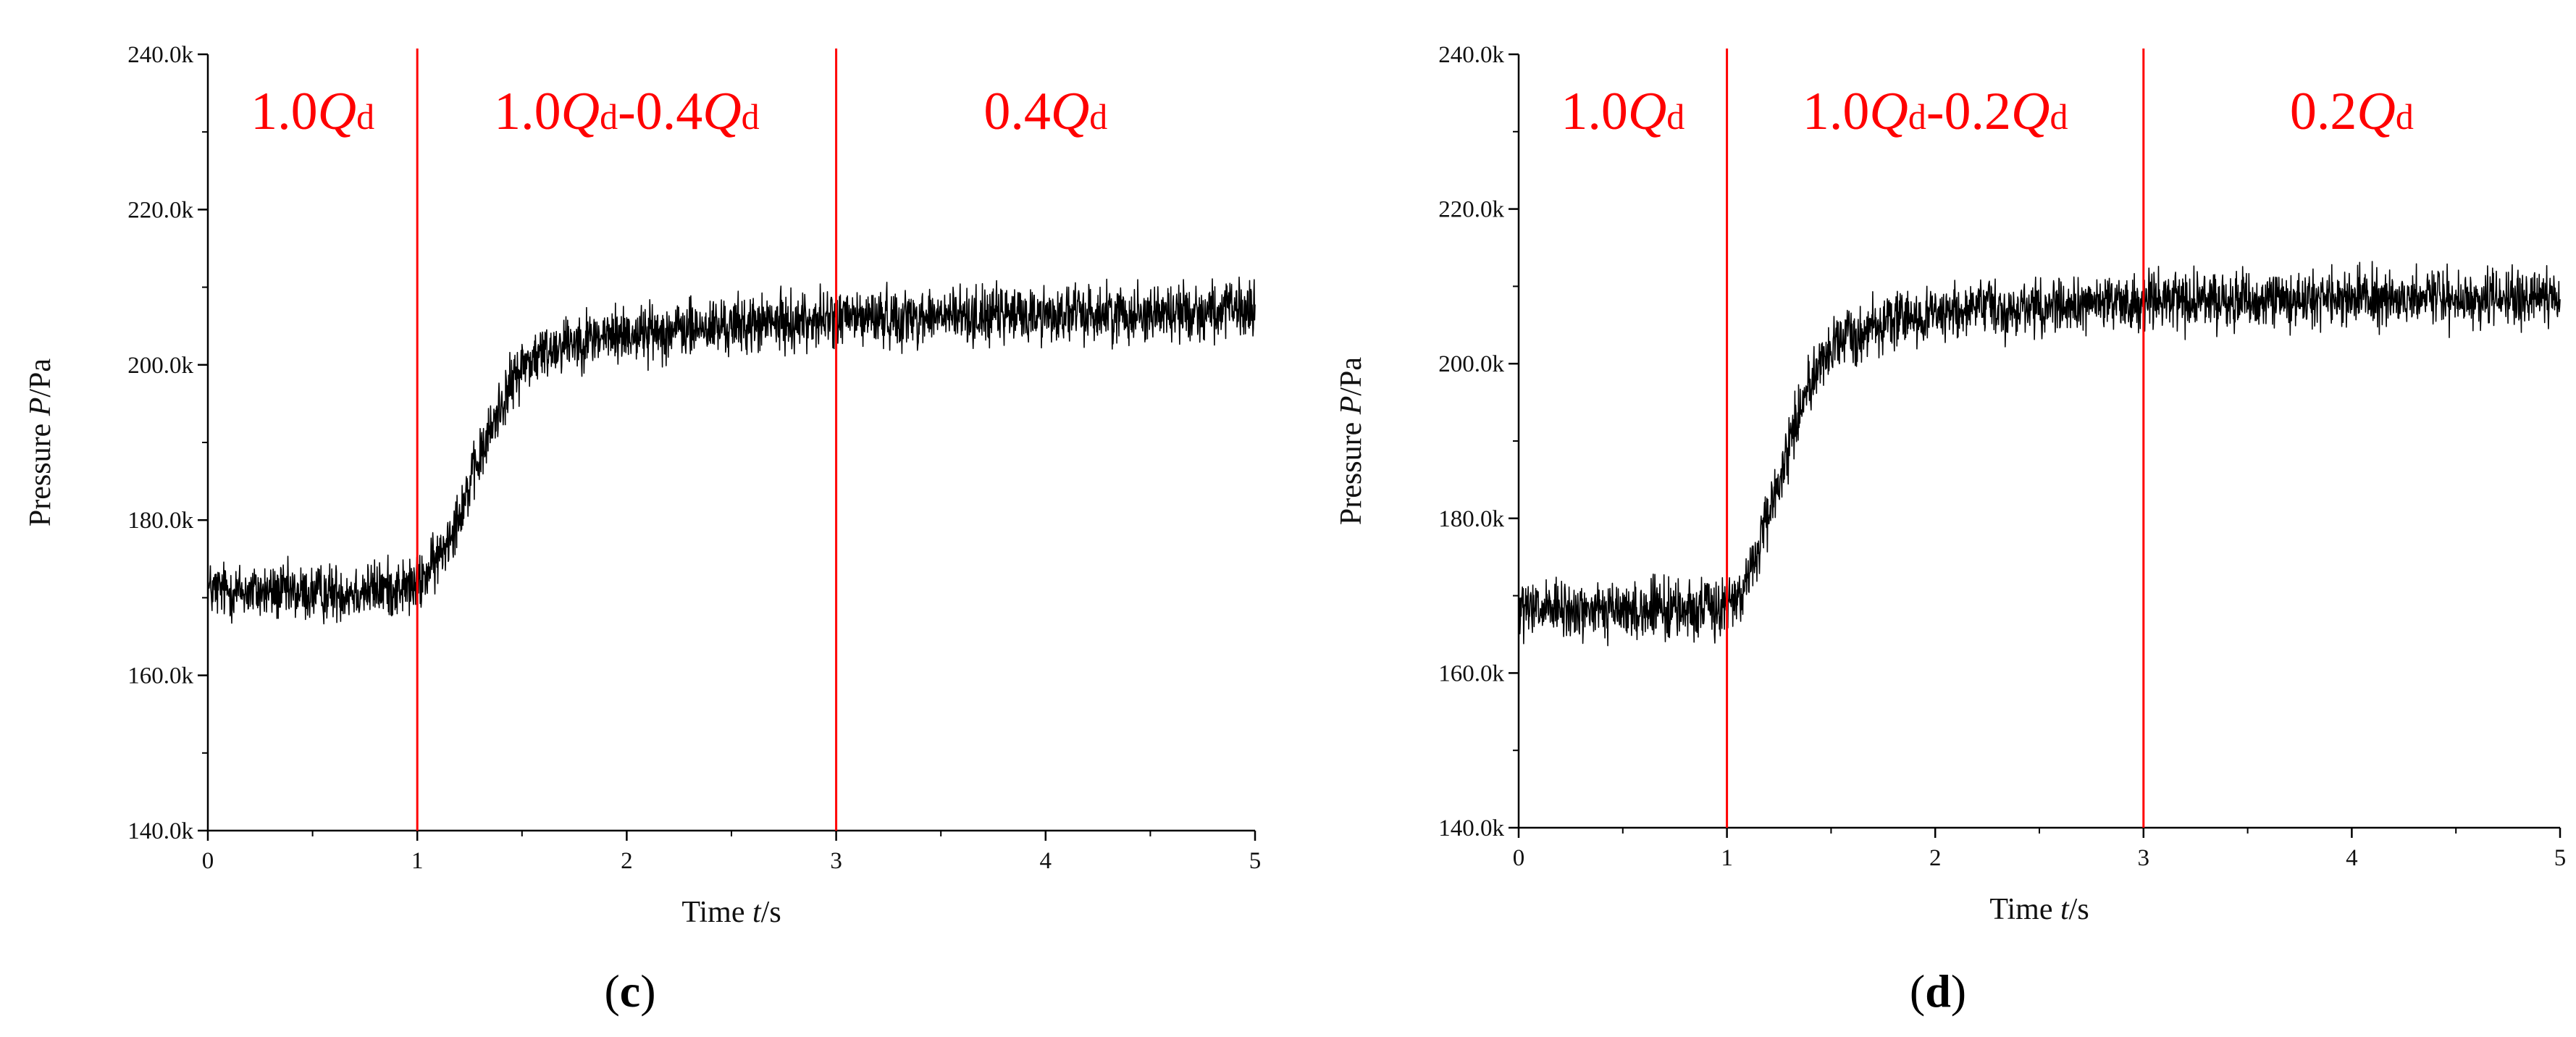 Image resolution: width=2576 pixels, height=1037 pixels. I want to click on x-axis-title-d: Time t/s, so click(2039, 909).